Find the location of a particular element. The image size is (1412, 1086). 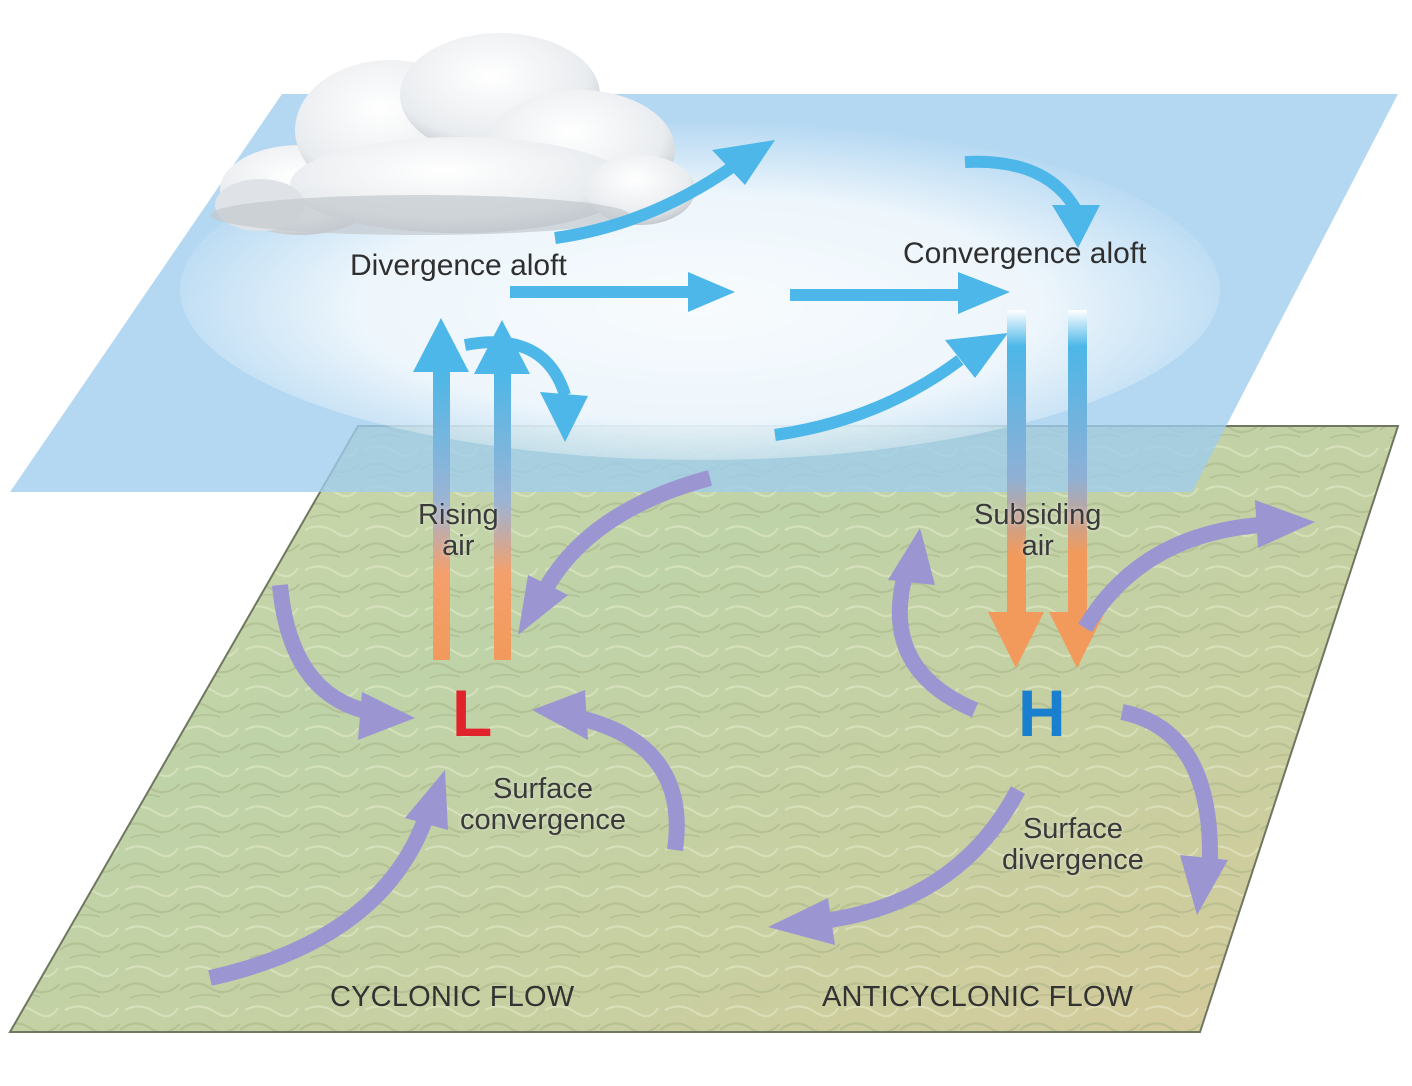

surface-convergence-line-2: convergence is located at coordinates (543, 820).